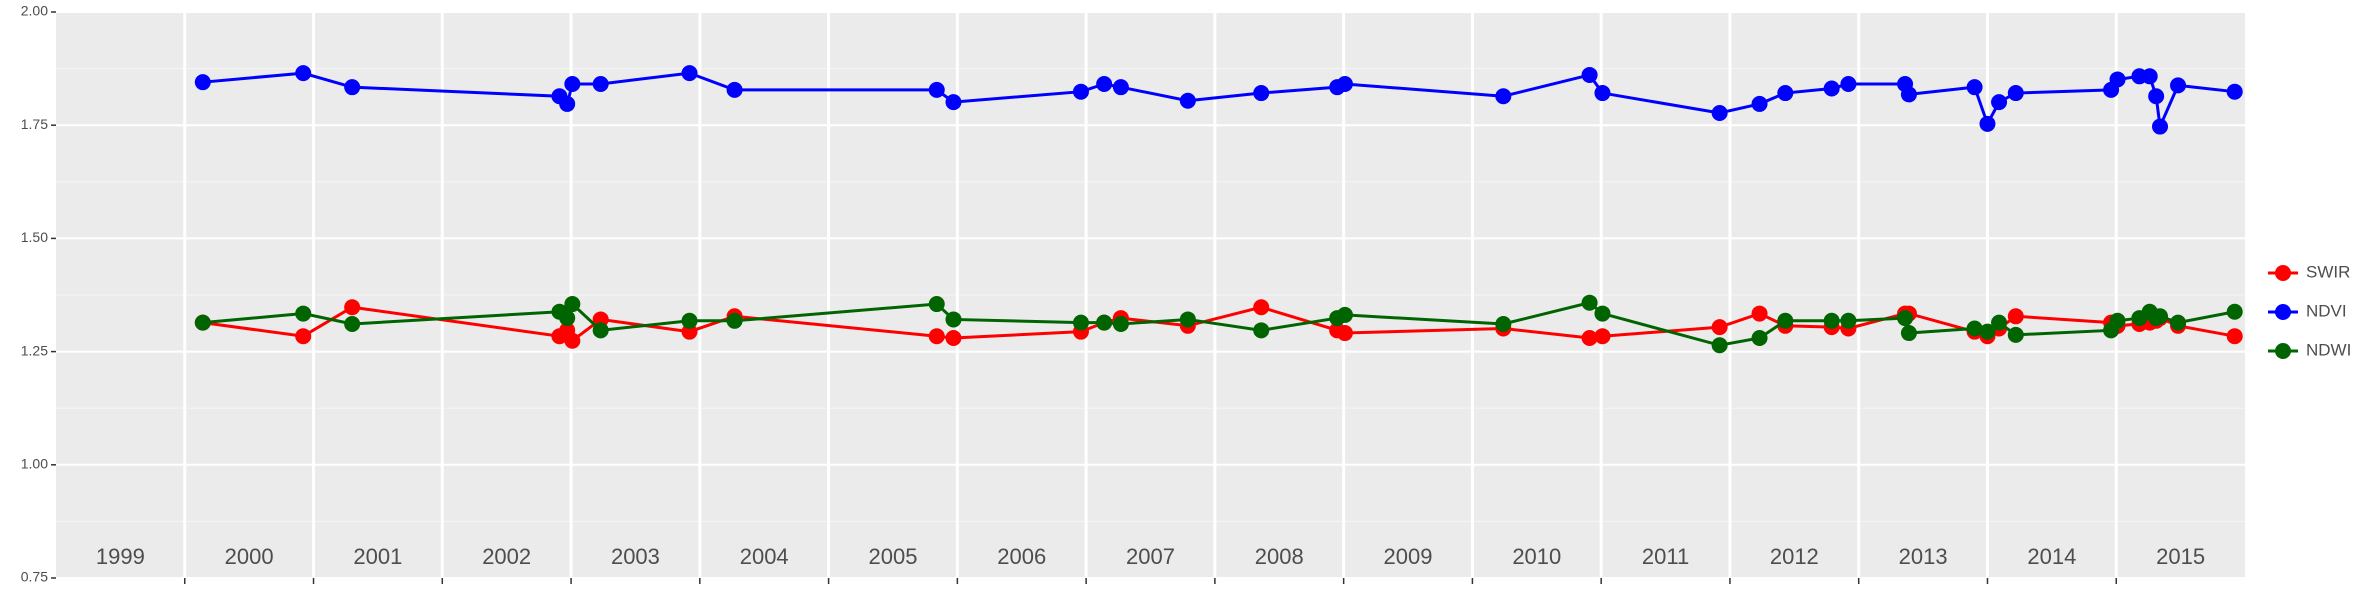  What do you see at coordinates (377, 556) in the screenshot?
I see `x-tick-label: 2001` at bounding box center [377, 556].